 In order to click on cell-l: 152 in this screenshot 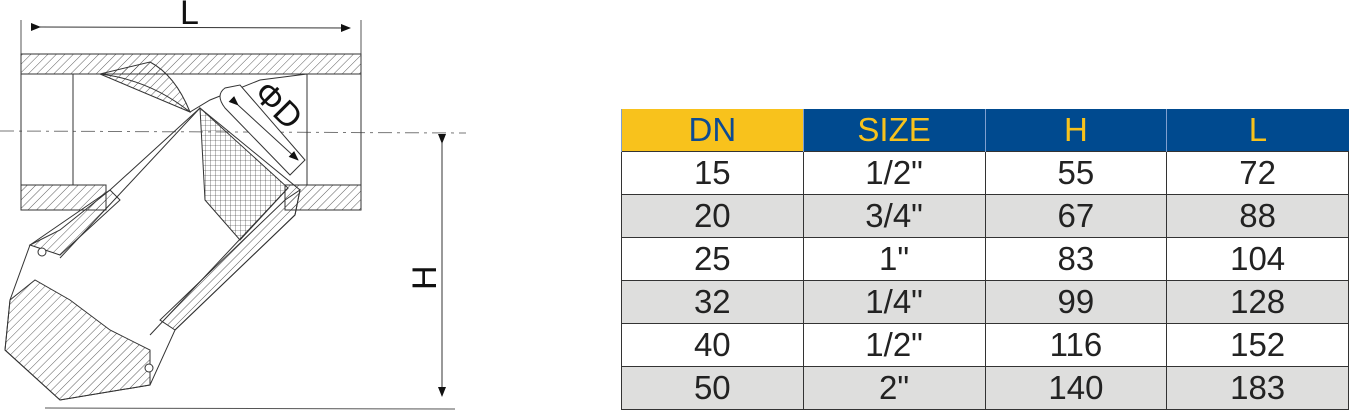, I will do `click(1257, 345)`.